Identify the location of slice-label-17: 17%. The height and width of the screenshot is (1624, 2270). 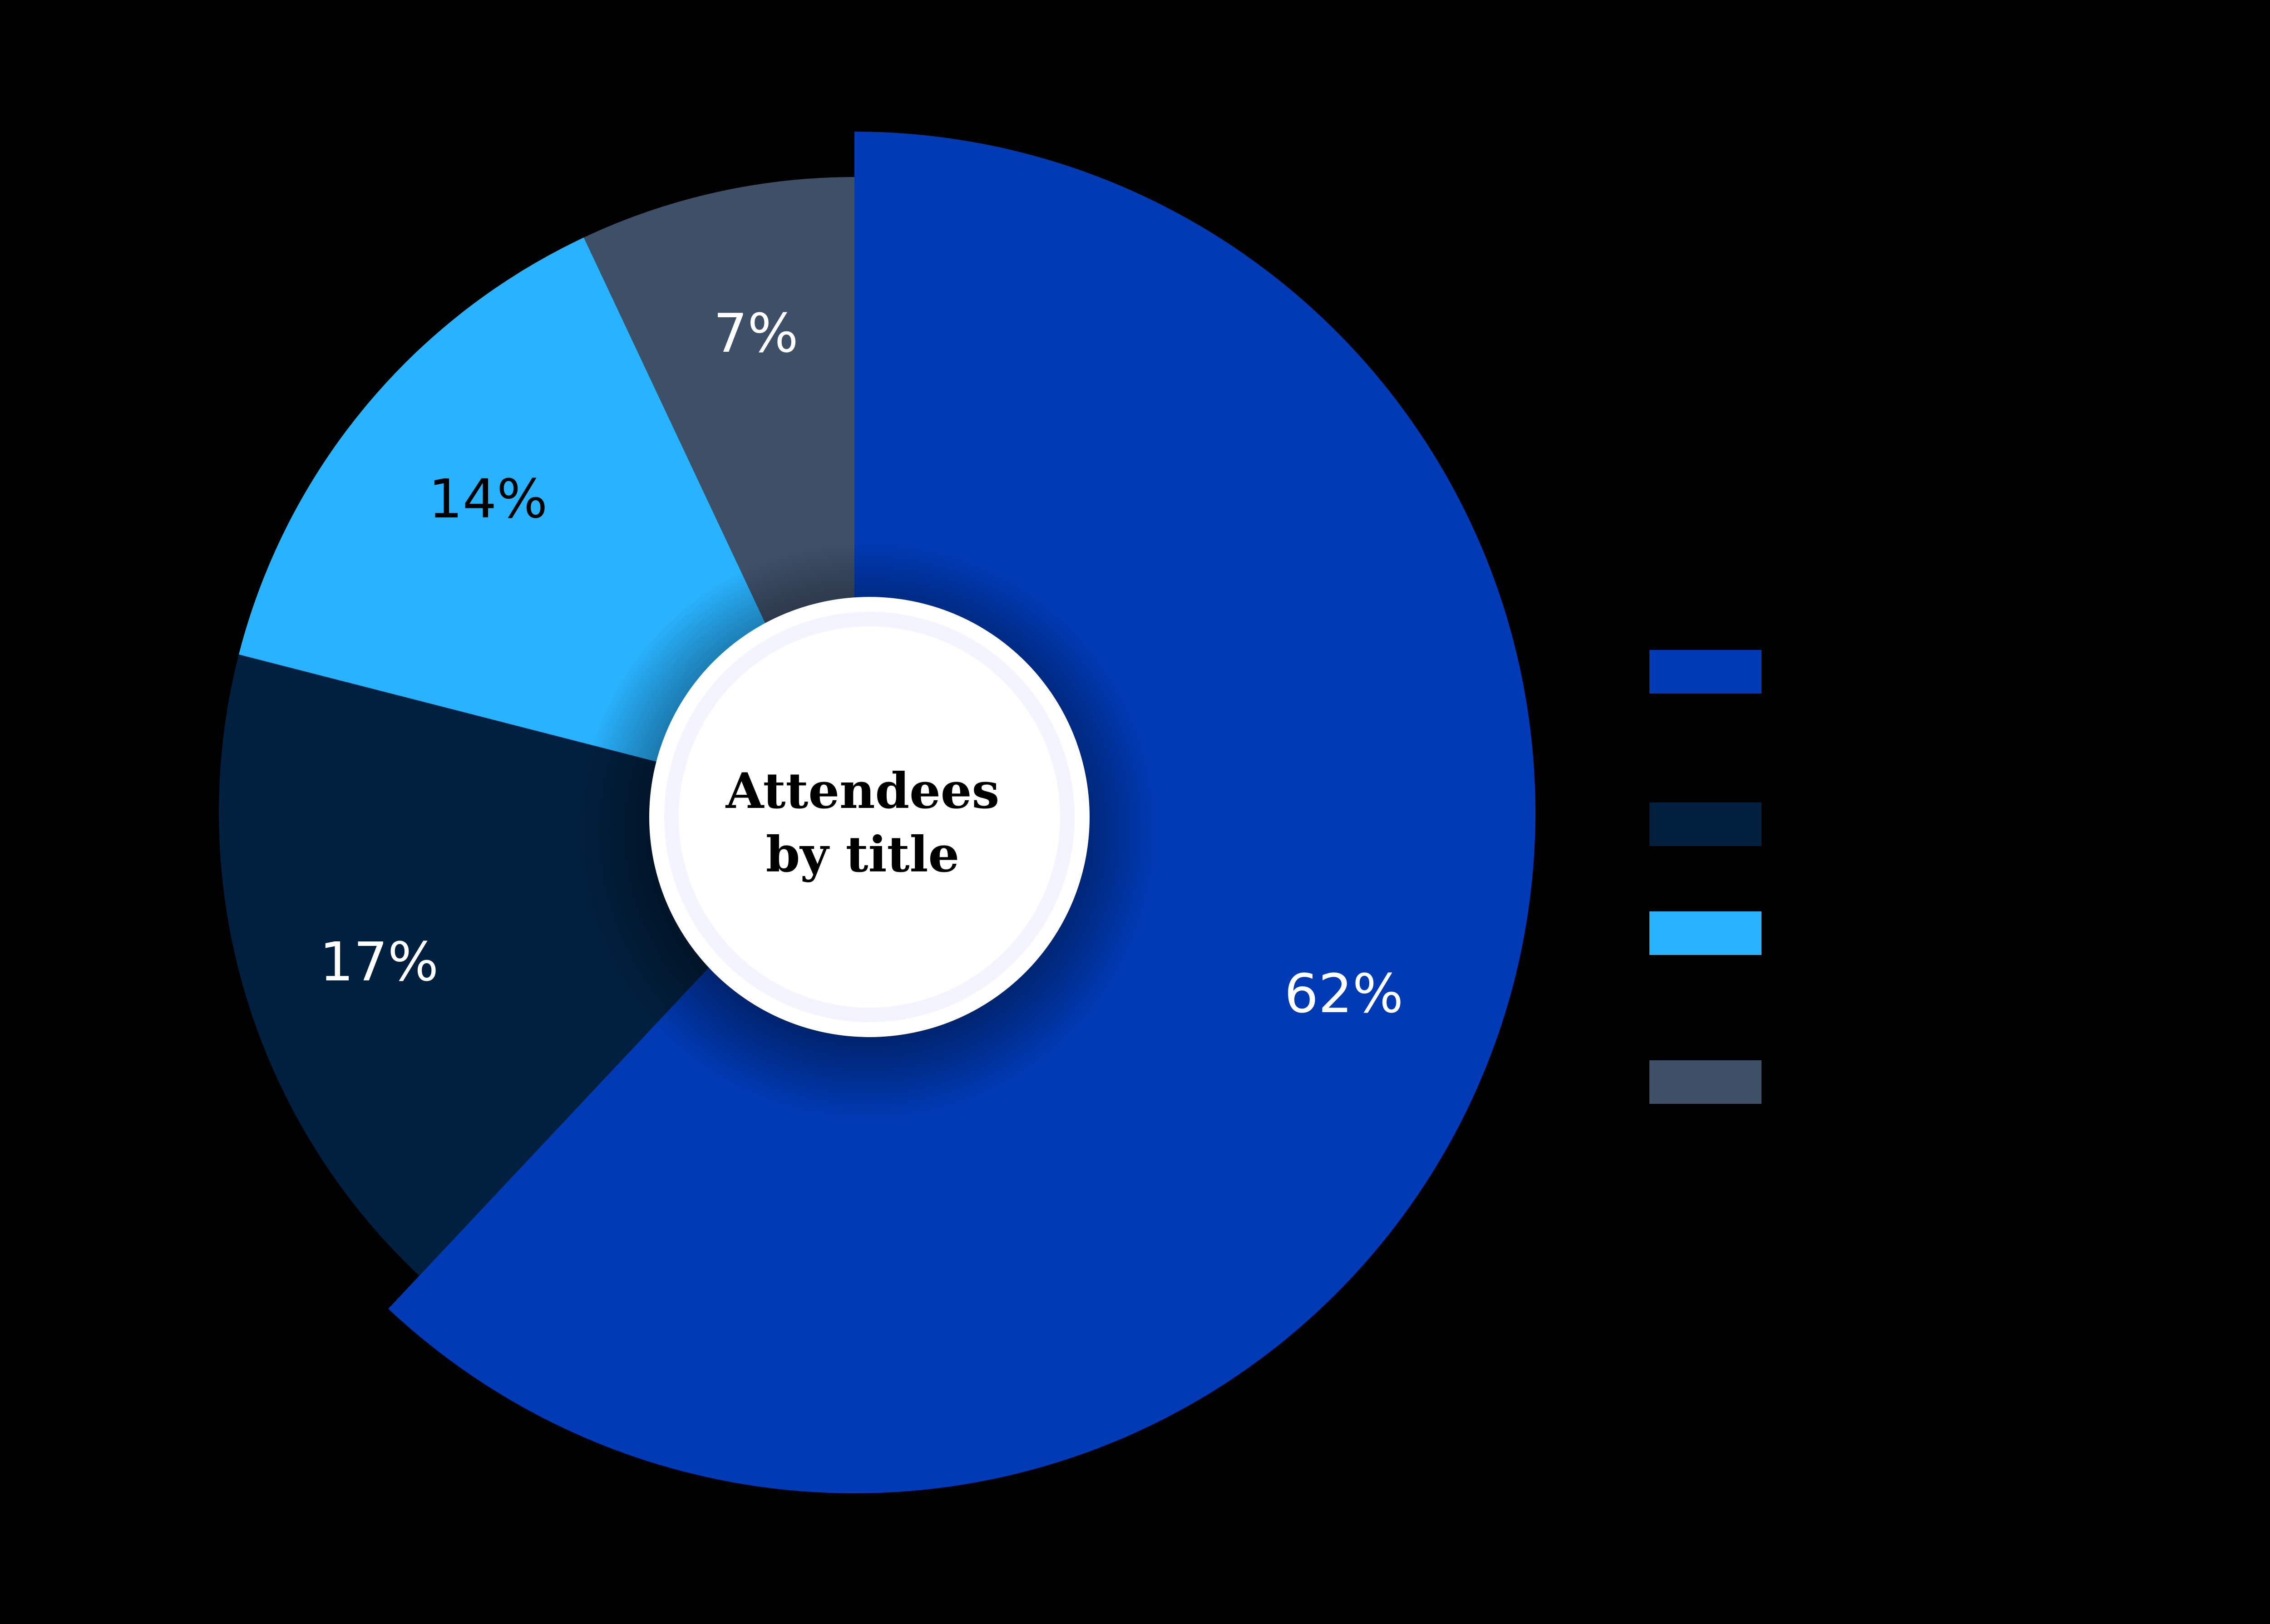
(379, 961).